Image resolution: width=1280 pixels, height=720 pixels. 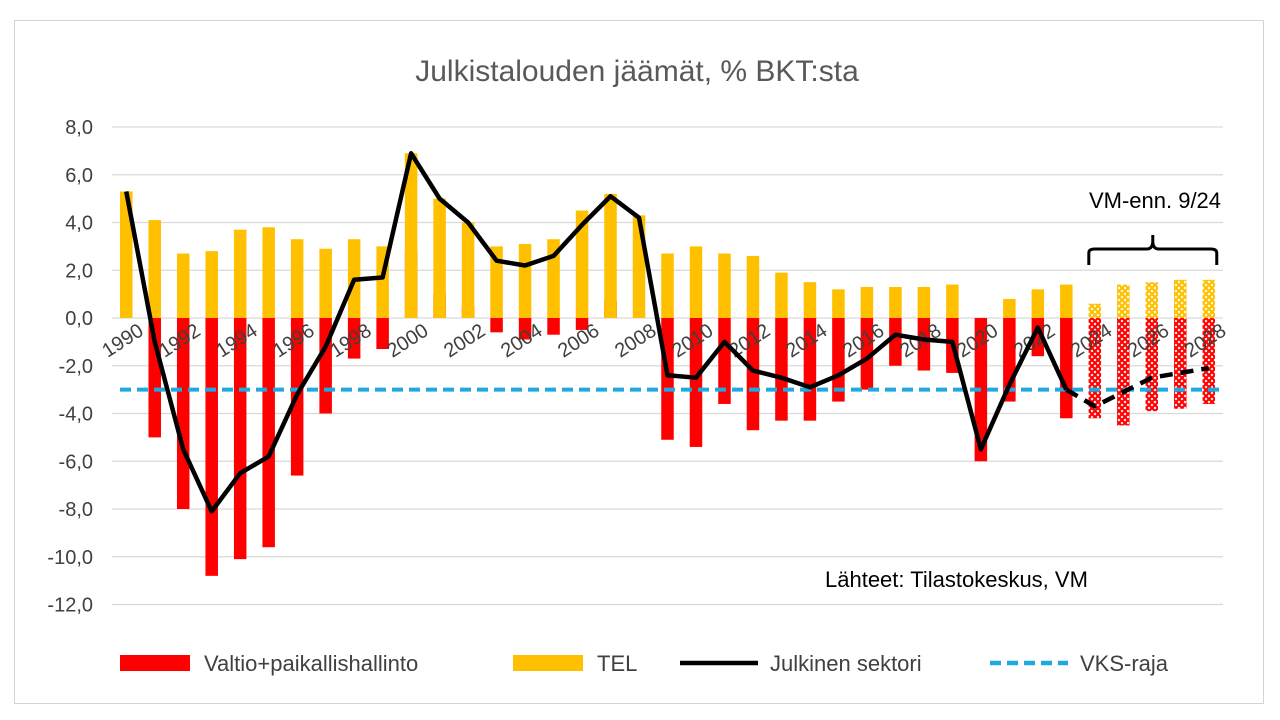 What do you see at coordinates (635, 341) in the screenshot?
I see `x-tick-label: 2008` at bounding box center [635, 341].